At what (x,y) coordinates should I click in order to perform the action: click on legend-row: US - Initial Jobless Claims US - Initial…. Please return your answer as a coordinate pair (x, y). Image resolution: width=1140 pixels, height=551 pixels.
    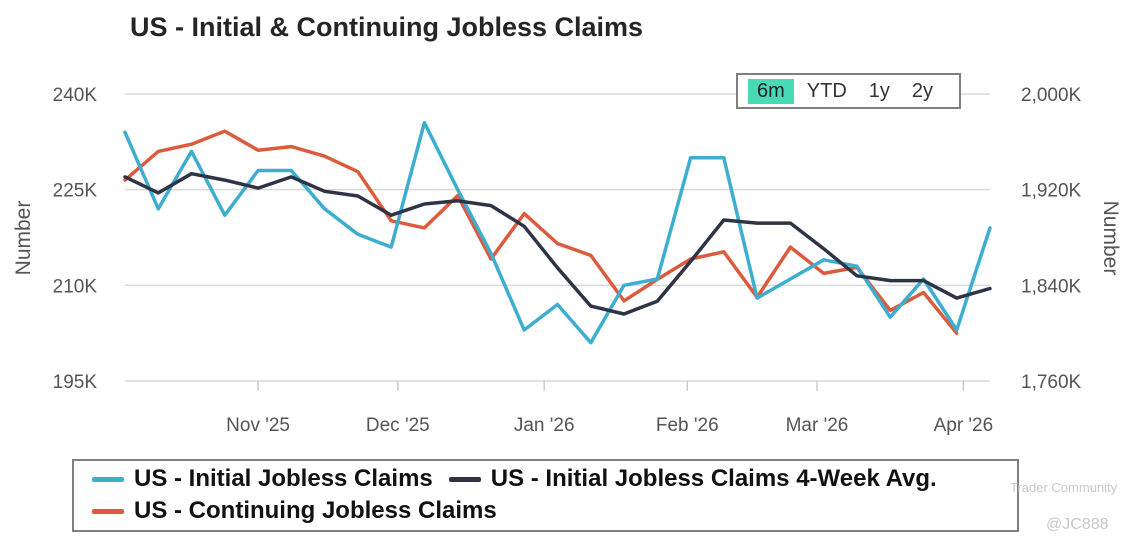
    Looking at the image, I should click on (554, 479).